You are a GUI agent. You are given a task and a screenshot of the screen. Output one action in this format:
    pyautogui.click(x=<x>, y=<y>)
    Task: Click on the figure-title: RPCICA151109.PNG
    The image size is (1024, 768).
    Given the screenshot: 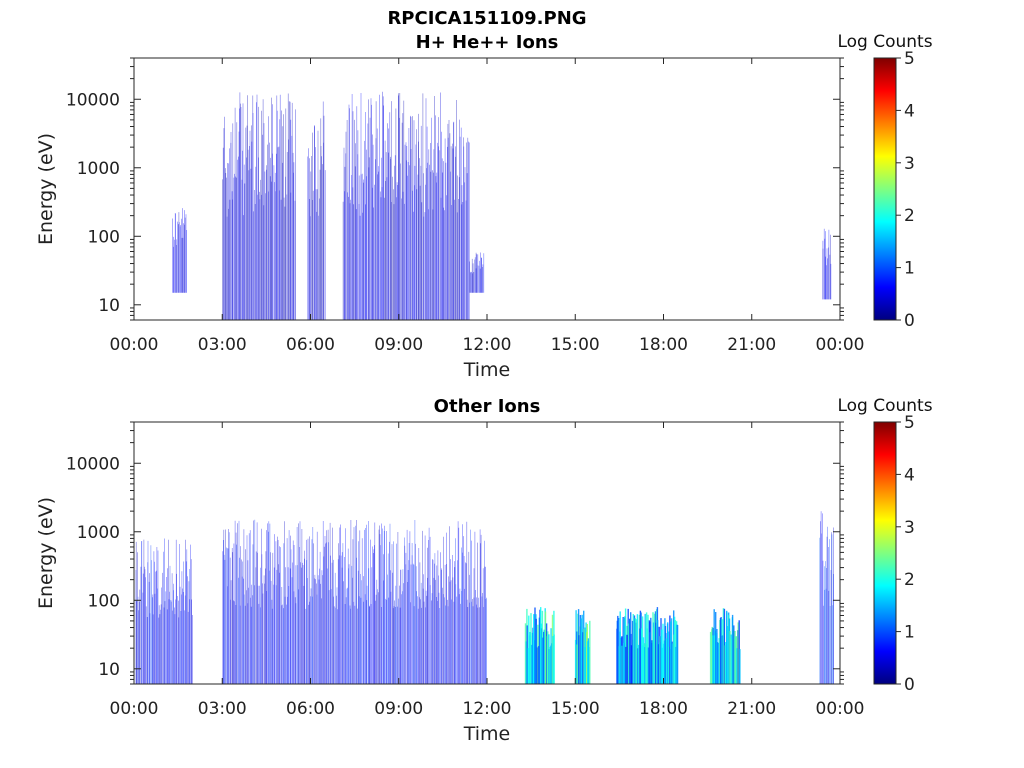 What is the action you would take?
    pyautogui.click(x=486, y=18)
    